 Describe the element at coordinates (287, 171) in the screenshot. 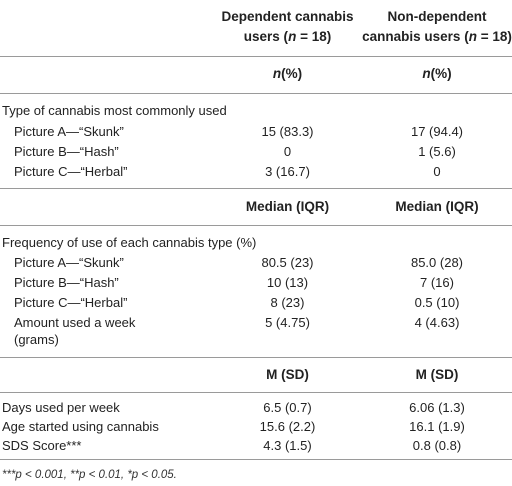

I see `s1-row-dep: 3 (16.7)` at that location.